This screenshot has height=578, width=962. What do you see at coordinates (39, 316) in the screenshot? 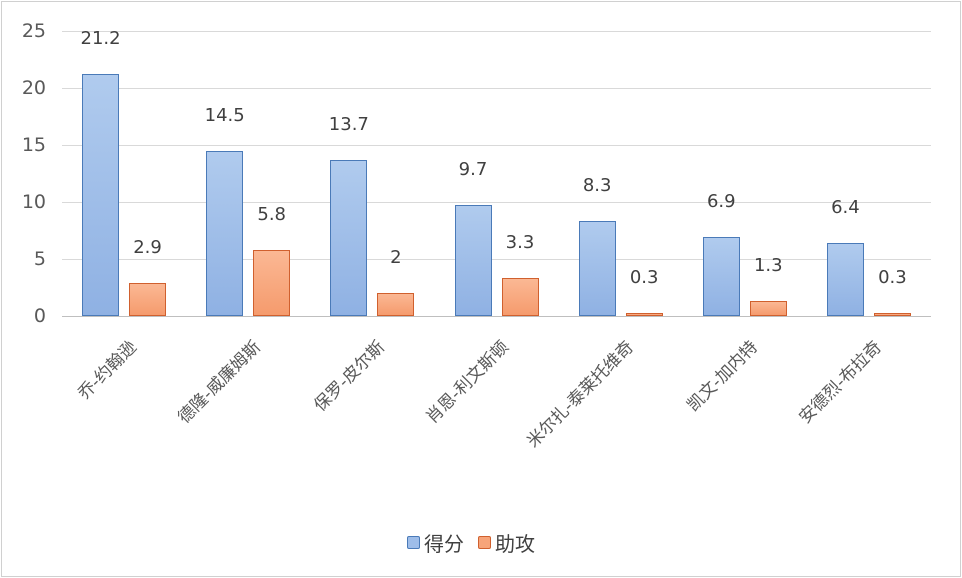
I see `y-tick-label: 0` at bounding box center [39, 316].